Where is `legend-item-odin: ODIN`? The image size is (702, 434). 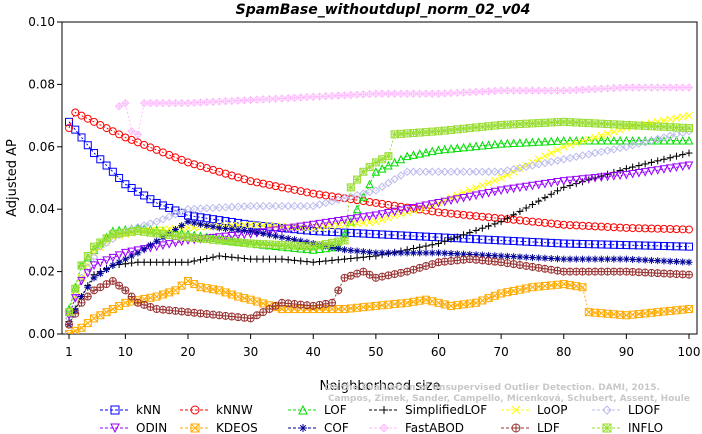
legend-item-odin: ODIN is located at coordinates (133, 427).